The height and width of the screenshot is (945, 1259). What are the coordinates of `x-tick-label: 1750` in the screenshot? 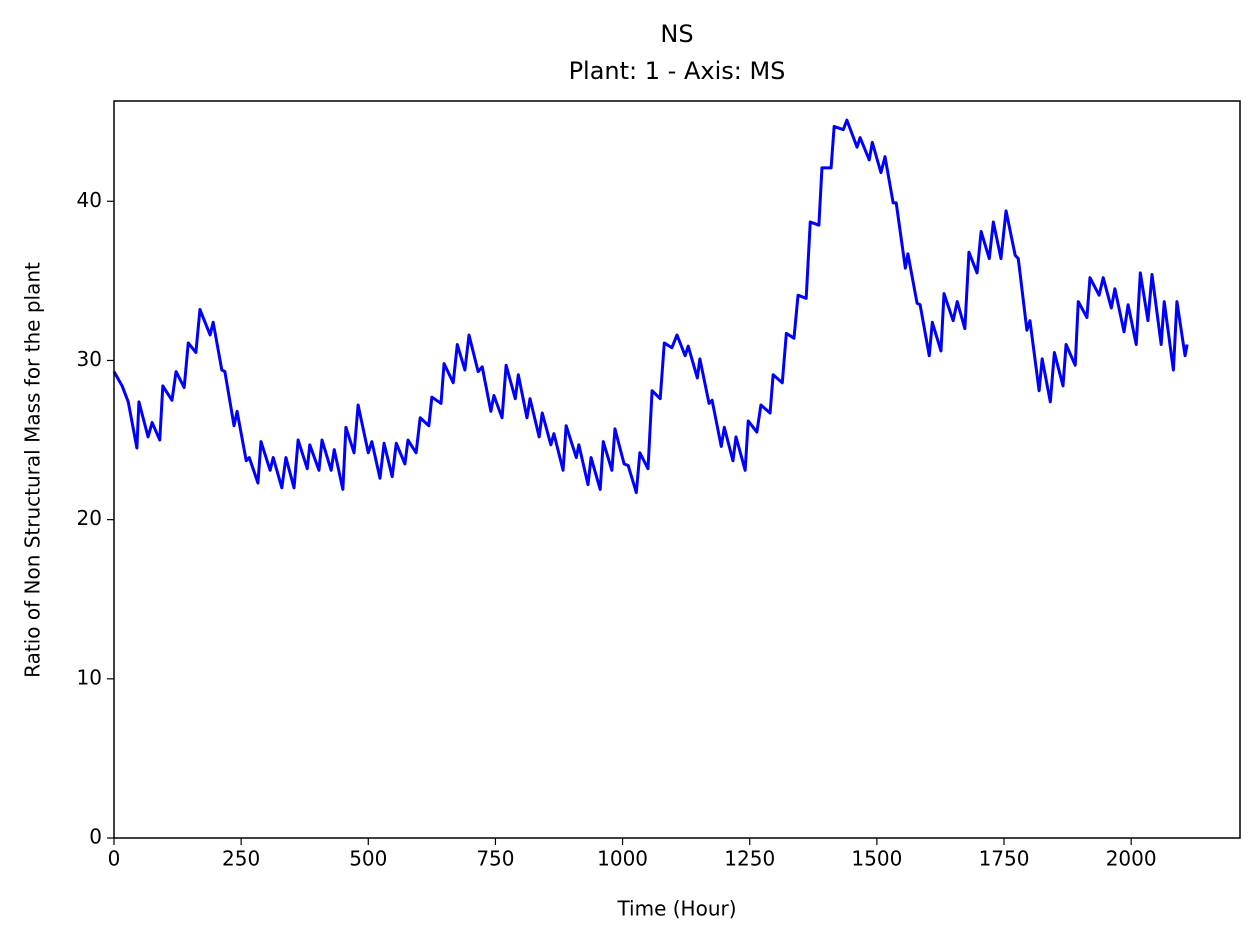 It's located at (1004, 859).